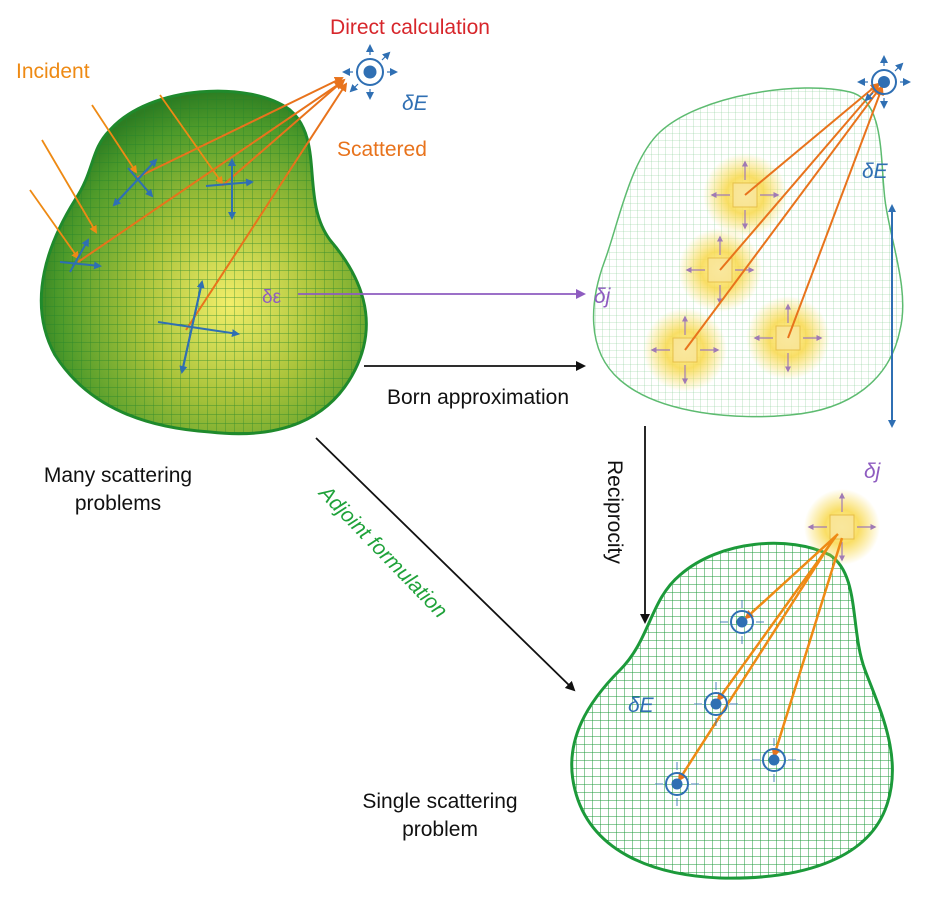 The image size is (942, 907). I want to click on detector-icon, so click(370, 72).